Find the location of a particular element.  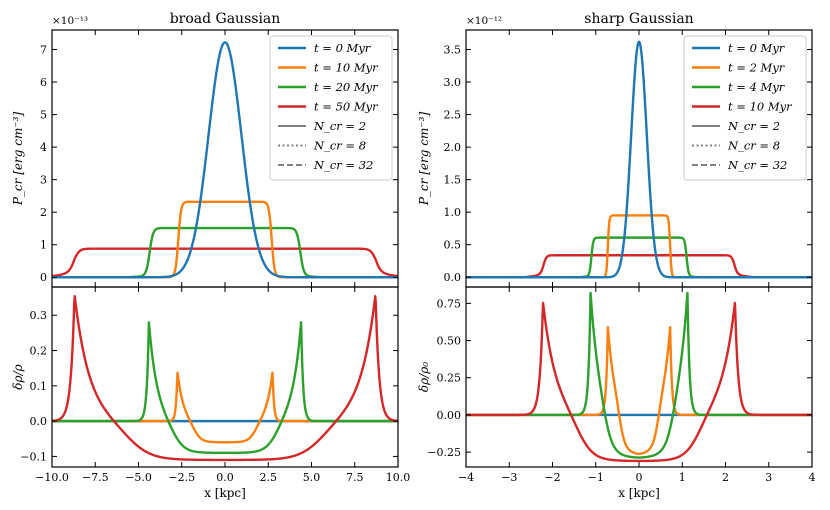

x-tick-label: 3 is located at coordinates (768, 477).